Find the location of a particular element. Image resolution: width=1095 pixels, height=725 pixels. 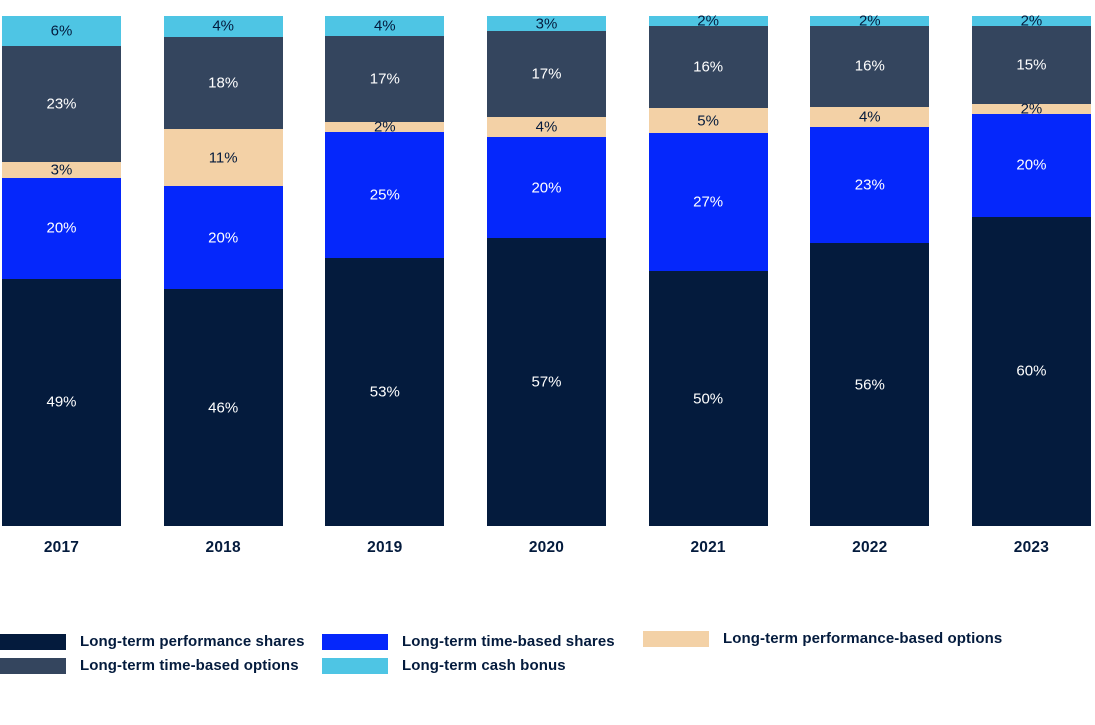

bar-segment: 5% is located at coordinates (708, 120).